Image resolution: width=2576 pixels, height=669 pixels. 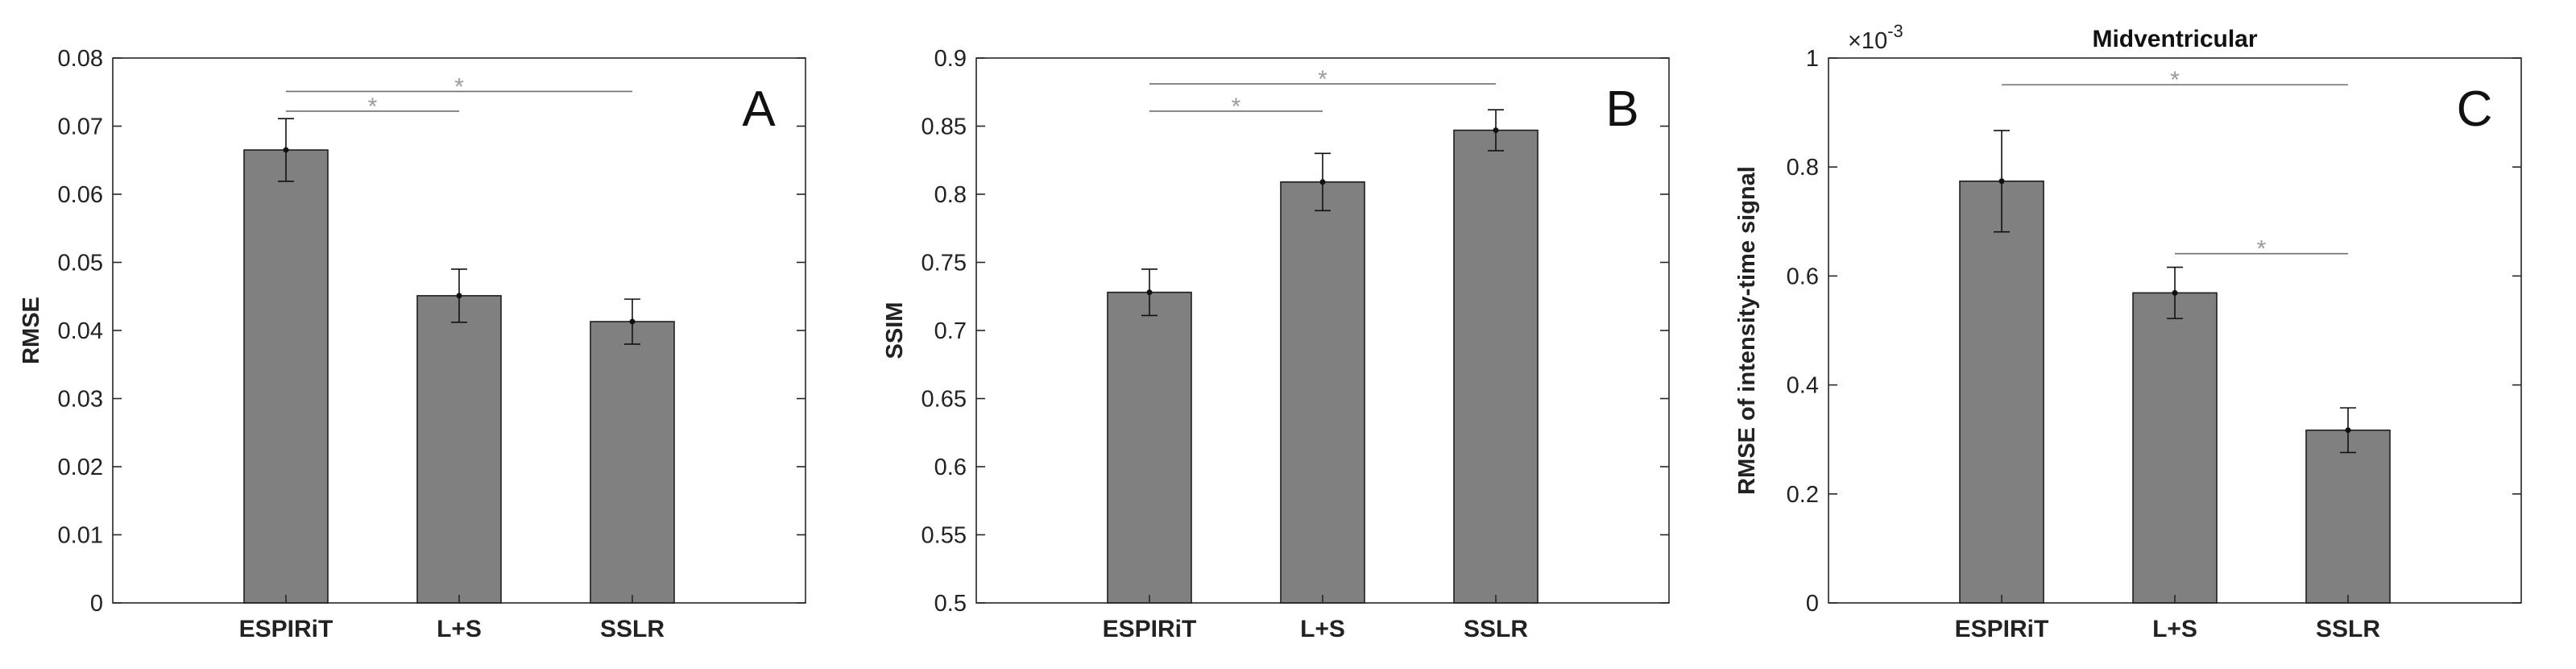 I want to click on y-tick-label: 0.4, so click(x=1803, y=386).